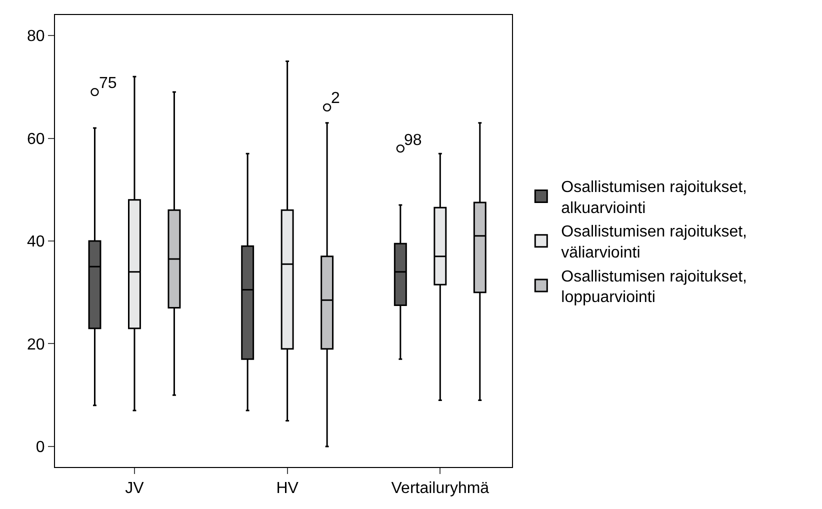 Image resolution: width=822 pixels, height=509 pixels. What do you see at coordinates (134, 489) in the screenshot?
I see `x-tick-label: JV` at bounding box center [134, 489].